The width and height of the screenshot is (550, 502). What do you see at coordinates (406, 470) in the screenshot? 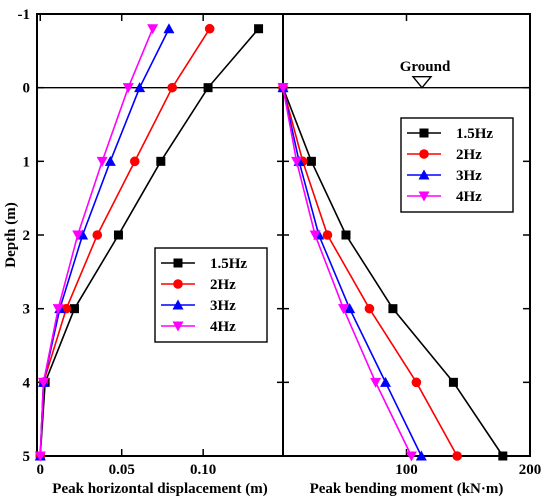
I see `x-tick-label: 100` at bounding box center [406, 470].